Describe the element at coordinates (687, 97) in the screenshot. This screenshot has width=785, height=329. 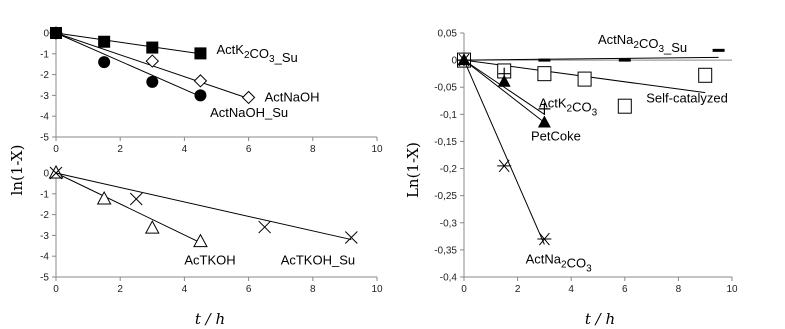
I see `label-self-catalyzed: Self-catalyzed` at that location.